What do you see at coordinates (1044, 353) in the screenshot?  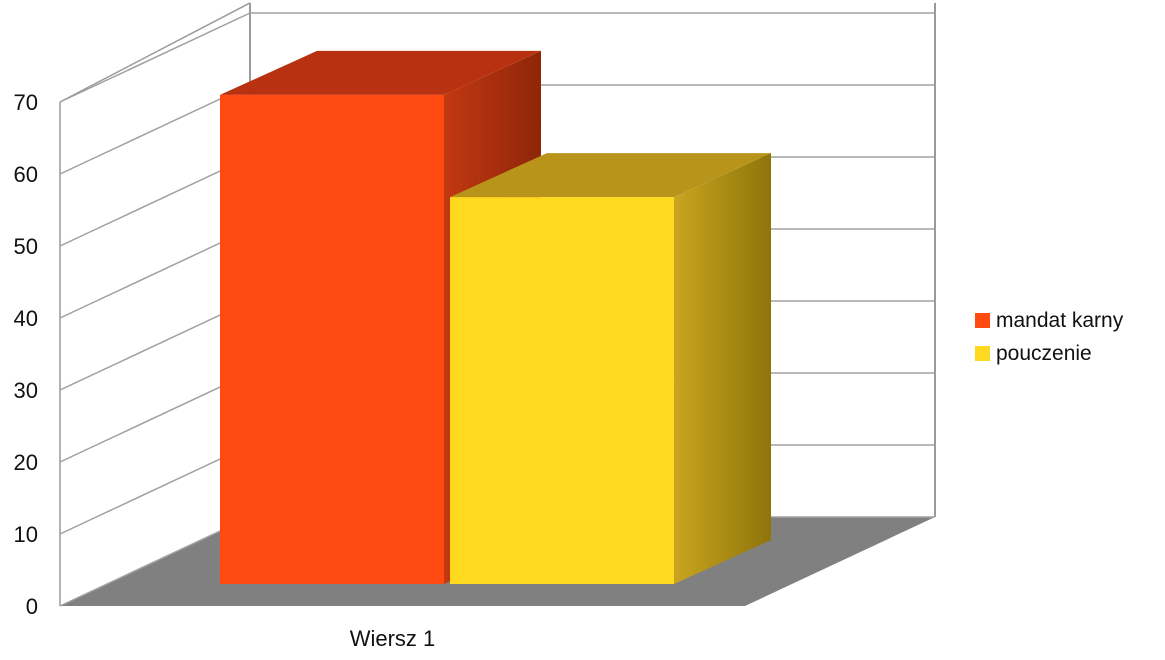 I see `legend-label: pouczenie` at bounding box center [1044, 353].